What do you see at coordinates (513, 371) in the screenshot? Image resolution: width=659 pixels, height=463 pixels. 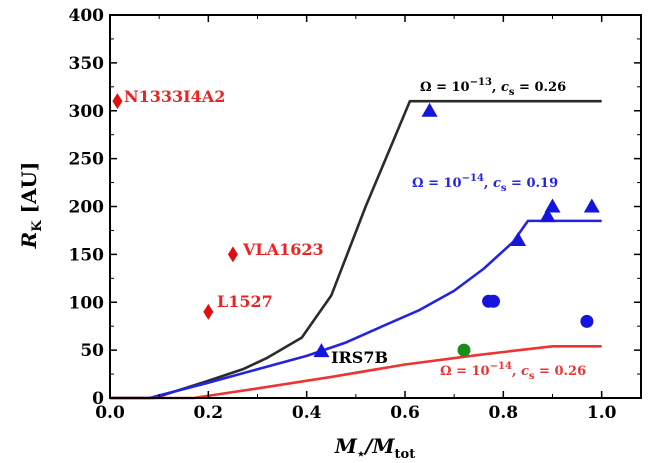 I see `annotation-red-curve: Ω = 10−14, cs = 0.26` at bounding box center [513, 371].